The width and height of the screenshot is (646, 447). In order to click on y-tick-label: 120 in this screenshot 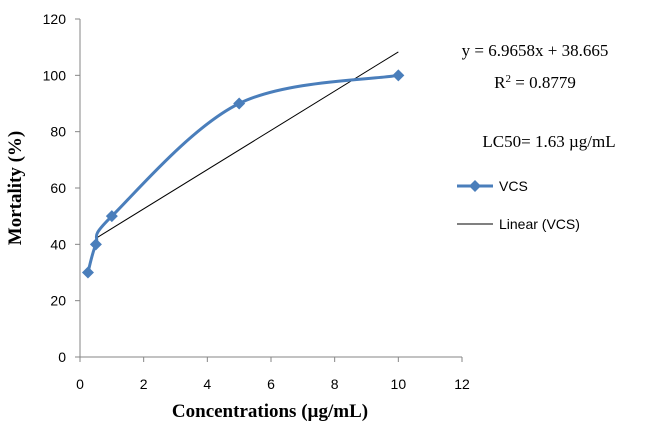, I will do `click(55, 19)`.